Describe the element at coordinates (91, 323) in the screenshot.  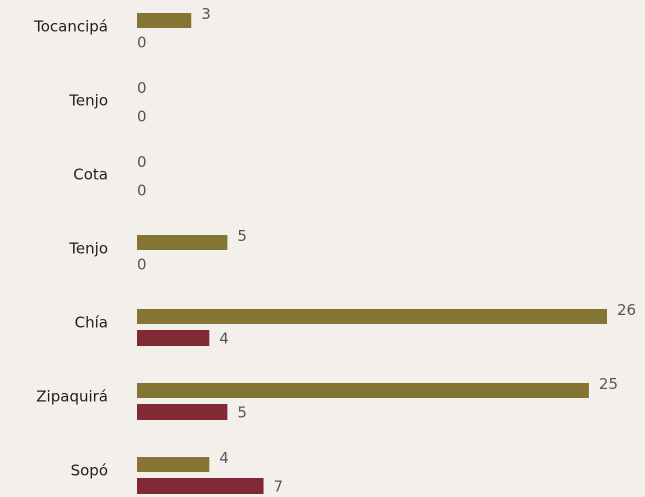
I see `category-label: Chía` at that location.